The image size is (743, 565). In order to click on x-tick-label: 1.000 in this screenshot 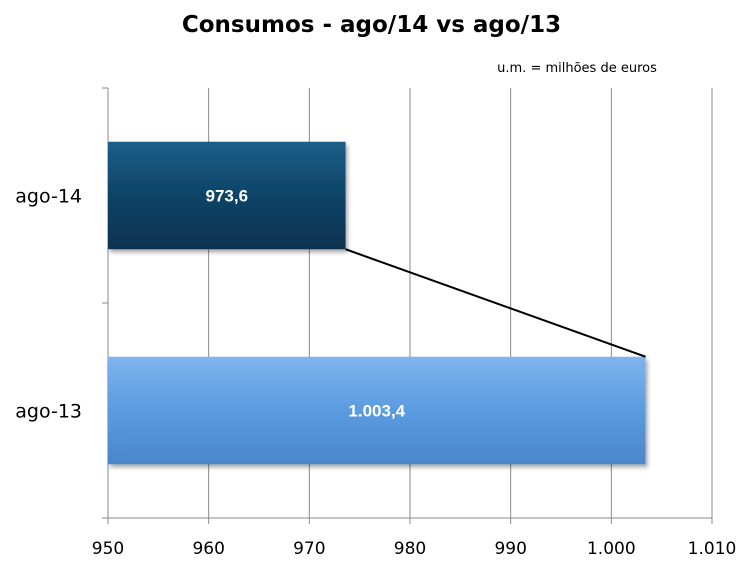, I will do `click(611, 549)`.